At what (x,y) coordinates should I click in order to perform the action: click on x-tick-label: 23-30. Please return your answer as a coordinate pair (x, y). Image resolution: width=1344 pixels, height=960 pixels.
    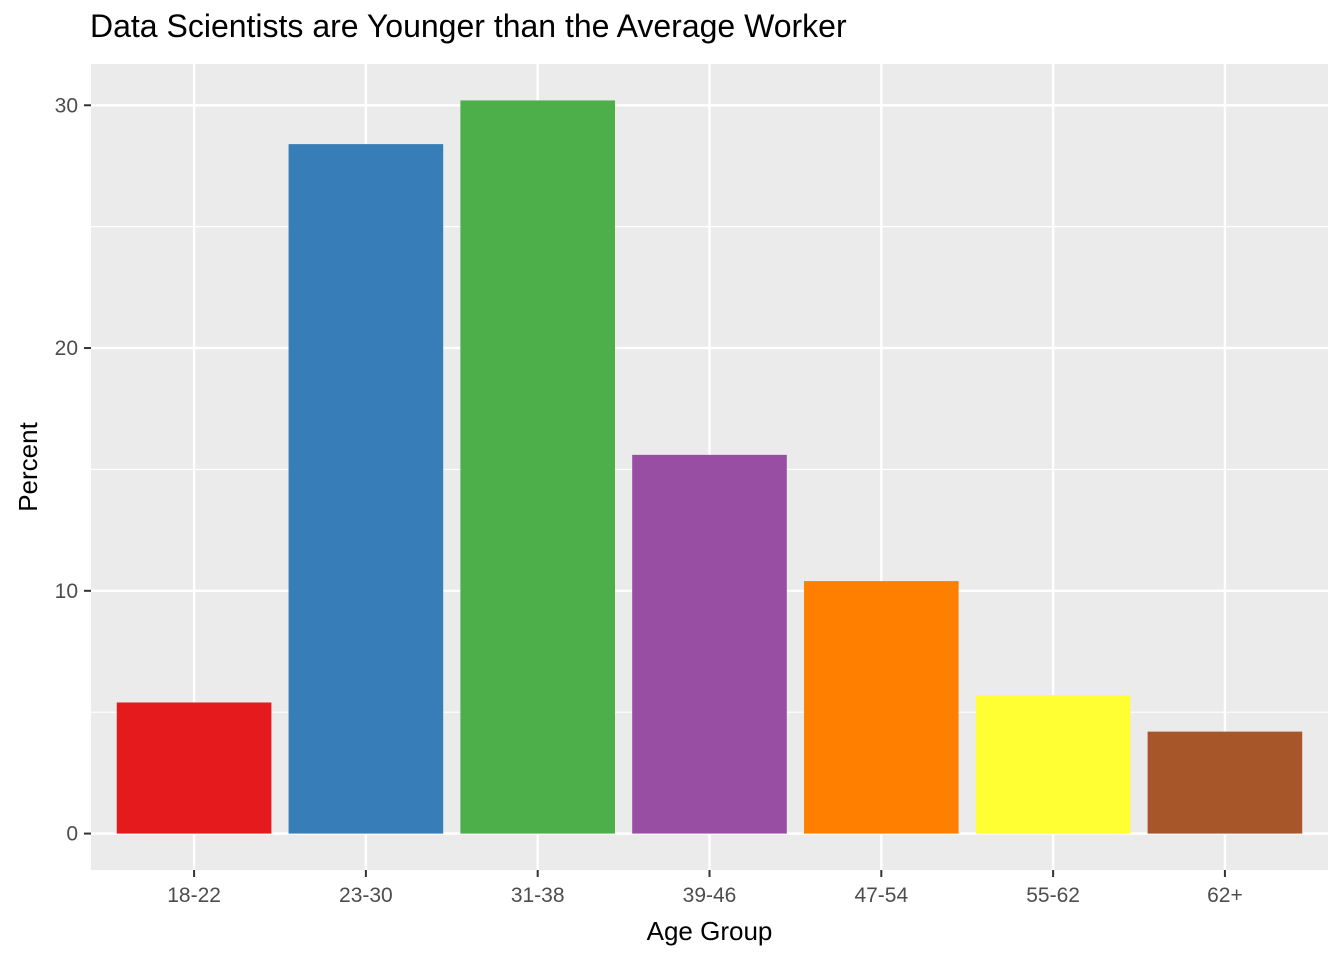
    Looking at the image, I should click on (366, 895).